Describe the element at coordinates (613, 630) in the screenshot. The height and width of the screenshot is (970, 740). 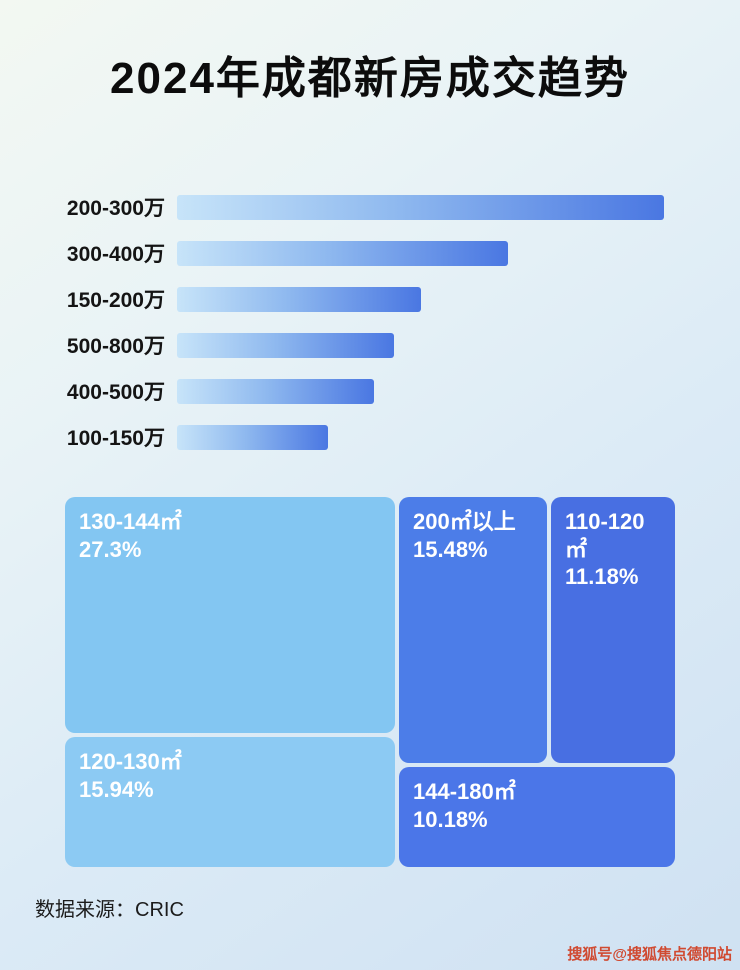
I see `treemap-block: 110-120㎡ 11.18%` at that location.